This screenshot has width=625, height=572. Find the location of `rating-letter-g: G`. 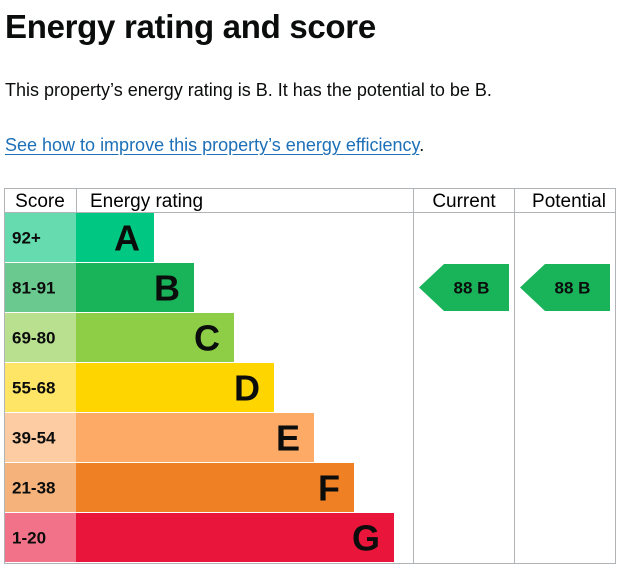

rating-letter-g: G is located at coordinates (366, 538).